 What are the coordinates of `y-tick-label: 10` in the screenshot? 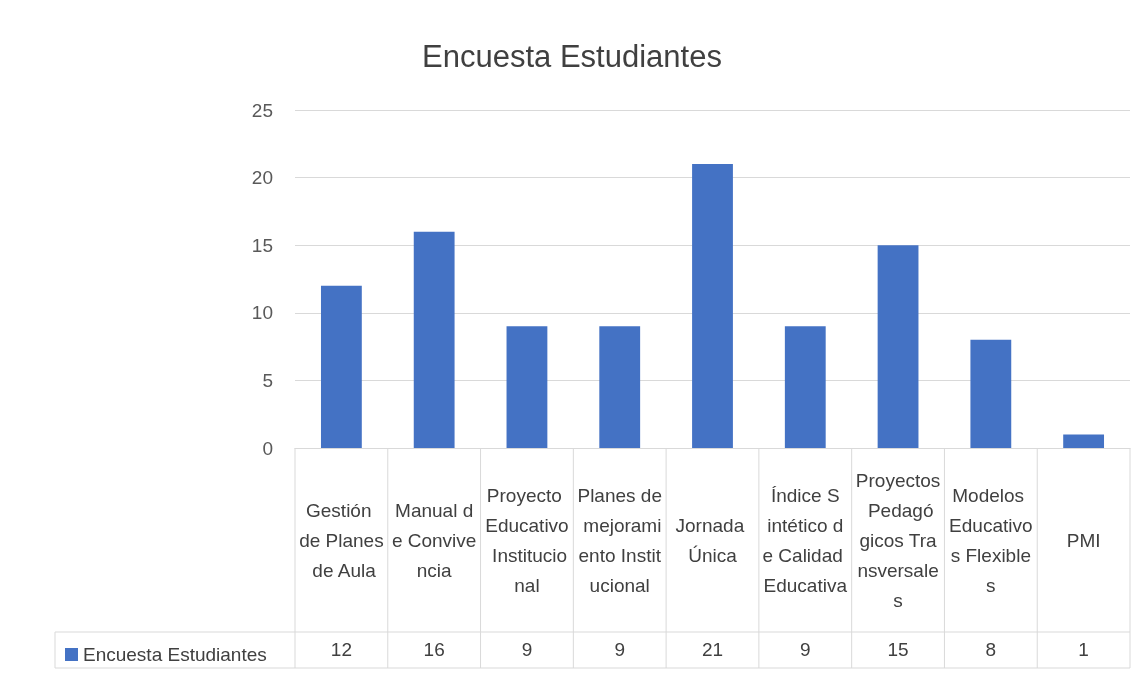 It's located at (262, 313).